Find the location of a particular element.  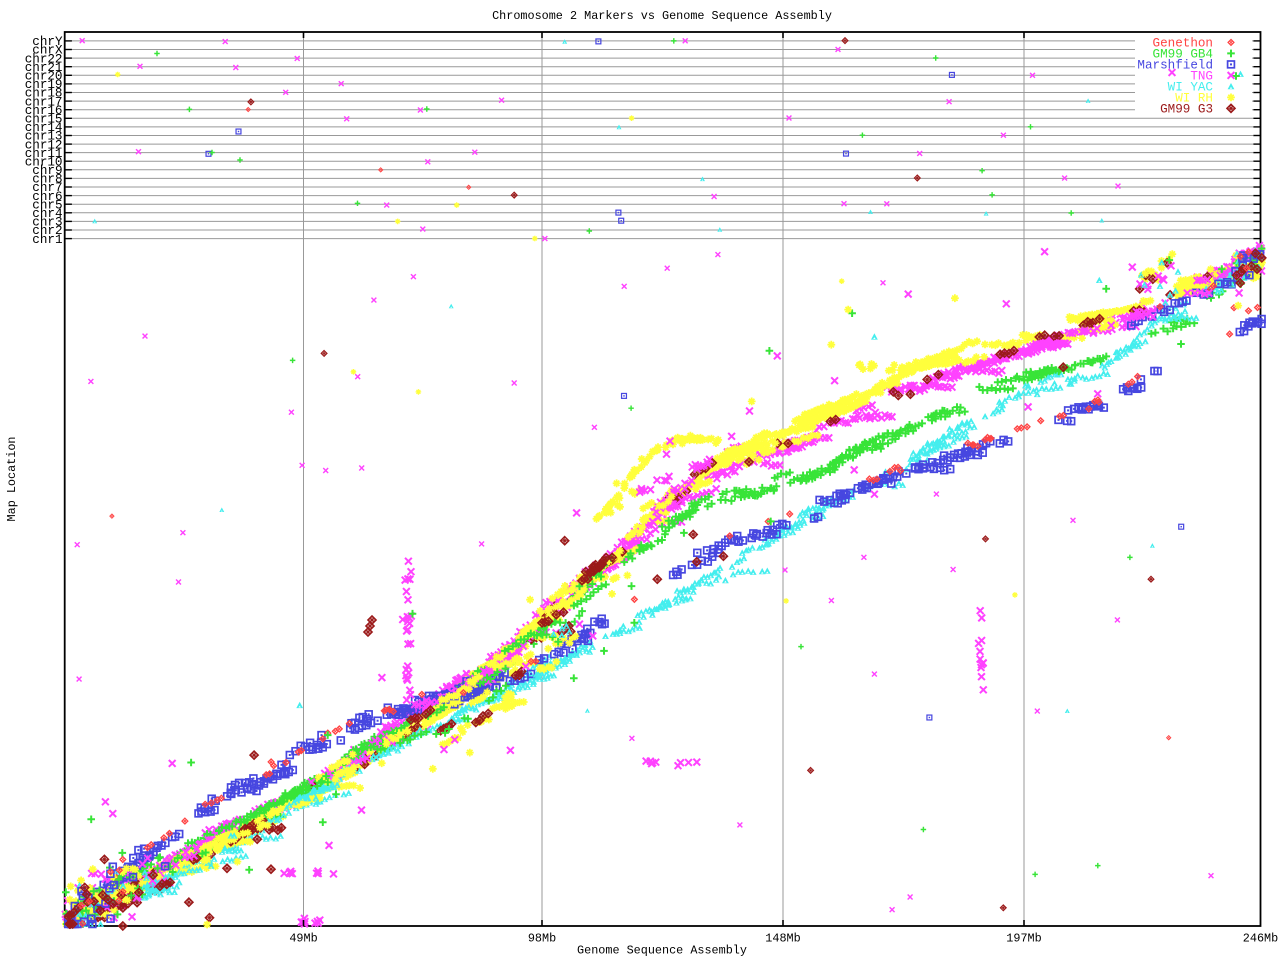

svg-text: Map Location is located at coordinates (12, 479).